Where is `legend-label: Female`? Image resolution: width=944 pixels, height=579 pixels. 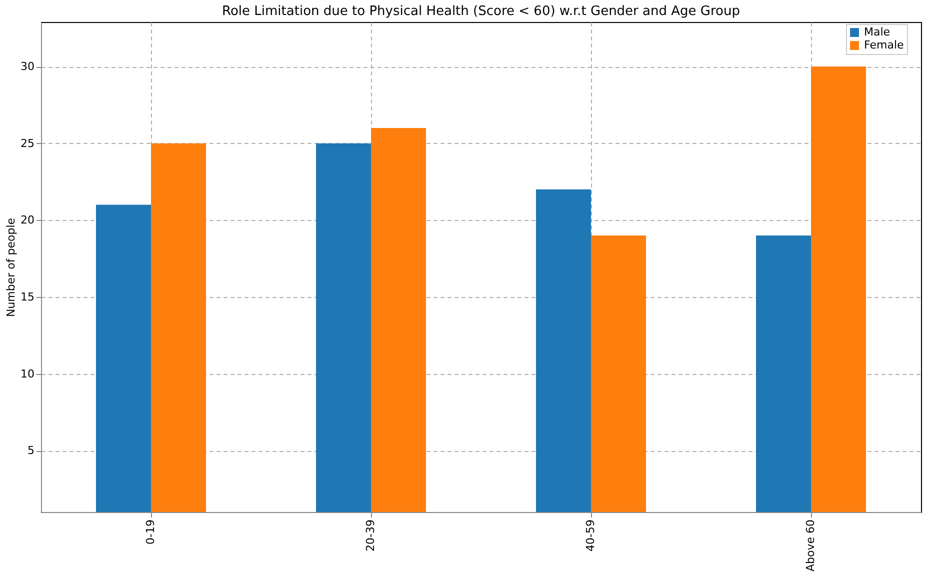
legend-label: Female is located at coordinates (884, 45).